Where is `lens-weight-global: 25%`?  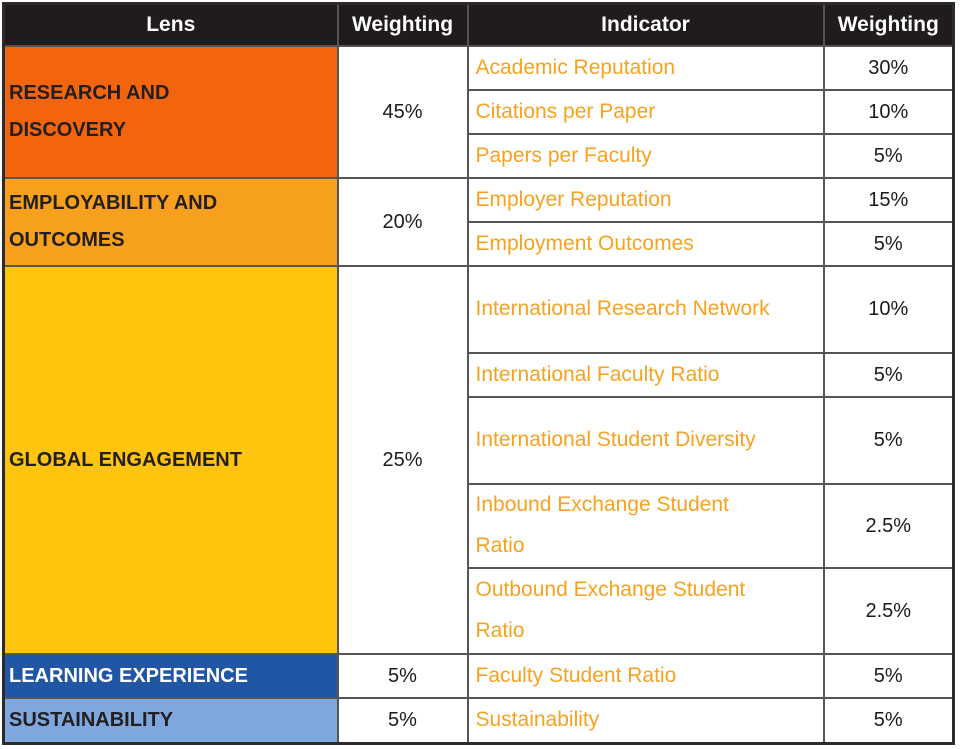 lens-weight-global: 25% is located at coordinates (402, 460).